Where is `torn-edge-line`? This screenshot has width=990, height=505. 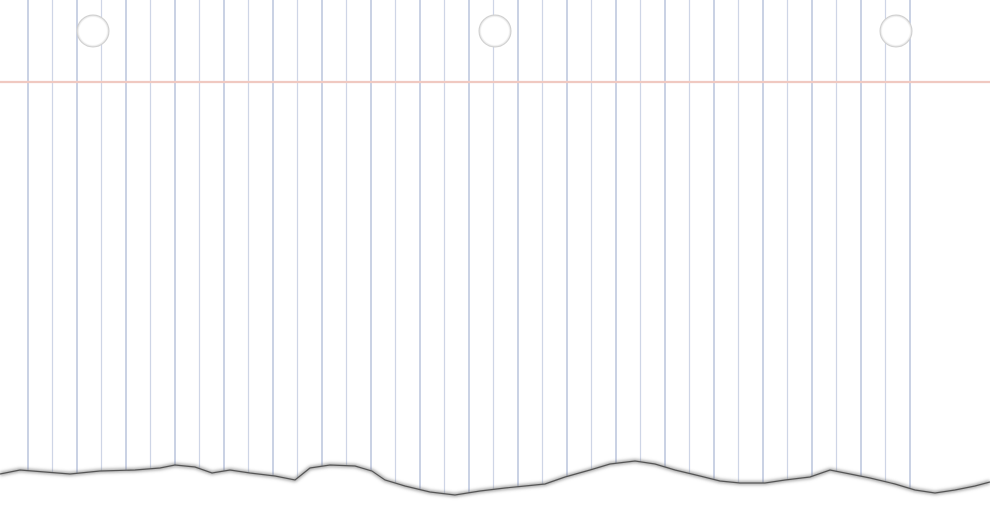
torn-edge-line is located at coordinates (495, 478).